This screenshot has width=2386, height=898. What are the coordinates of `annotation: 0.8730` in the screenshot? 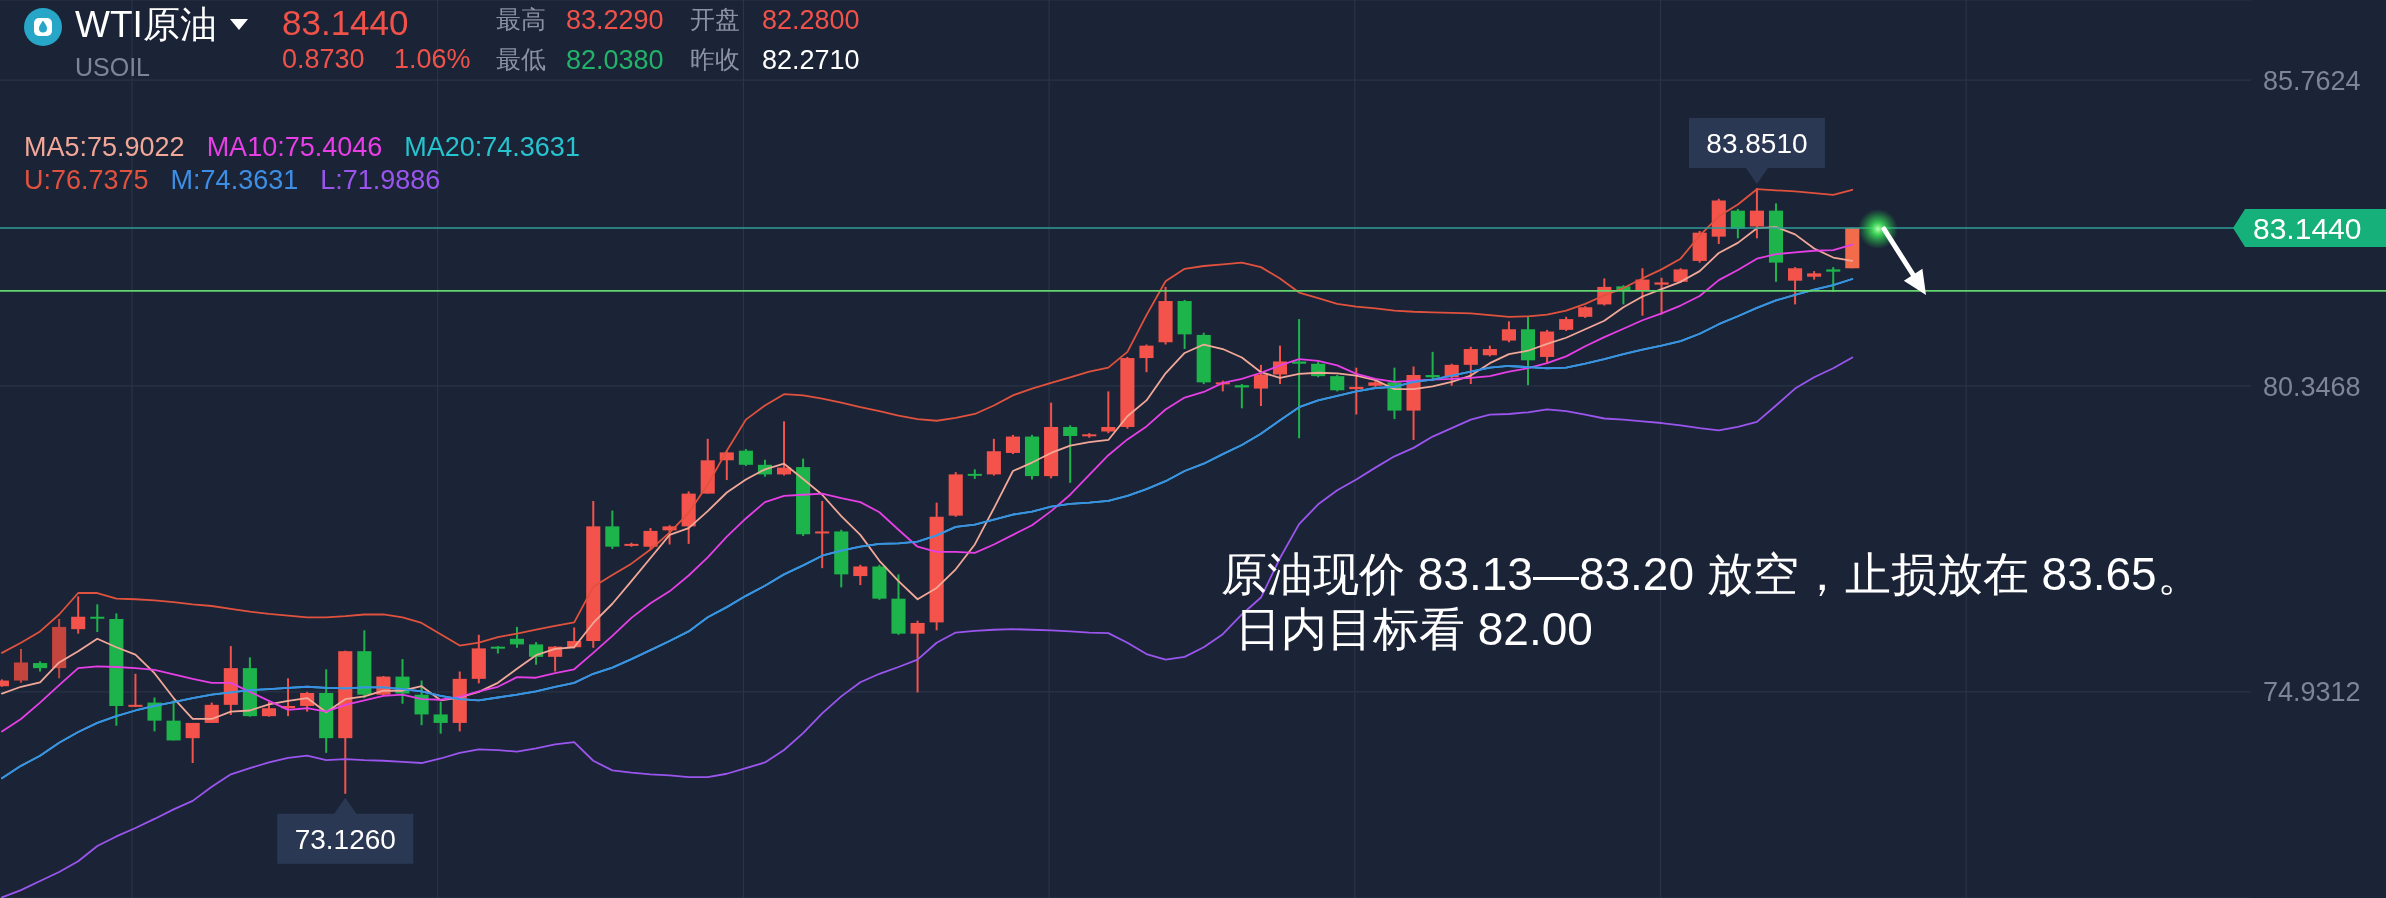 It's located at (323, 59).